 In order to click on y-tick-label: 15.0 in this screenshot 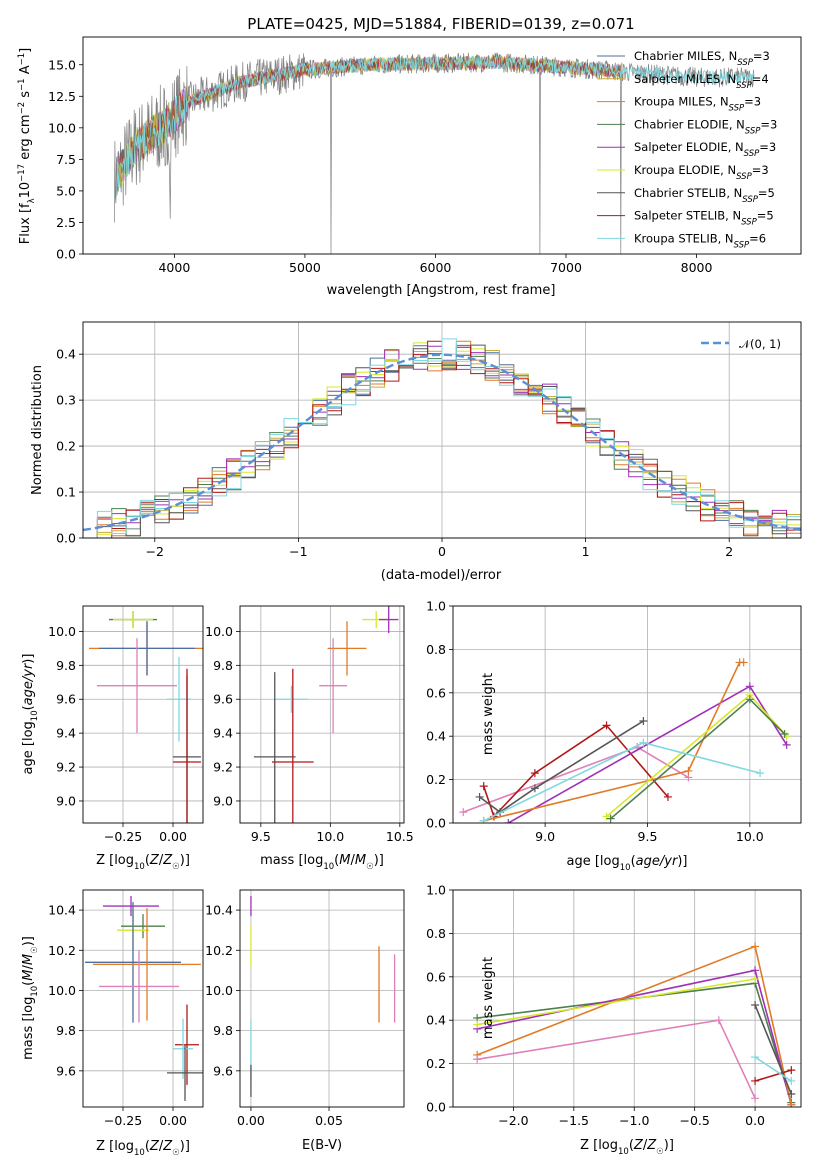, I will do `click(62, 64)`.